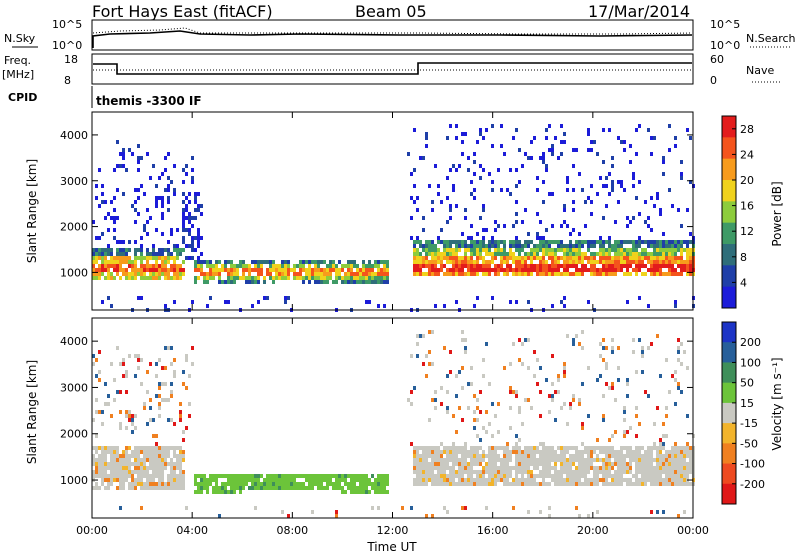 The height and width of the screenshot is (554, 800). Describe the element at coordinates (713, 80) in the screenshot. I see `nave-tick-low: 0` at that location.